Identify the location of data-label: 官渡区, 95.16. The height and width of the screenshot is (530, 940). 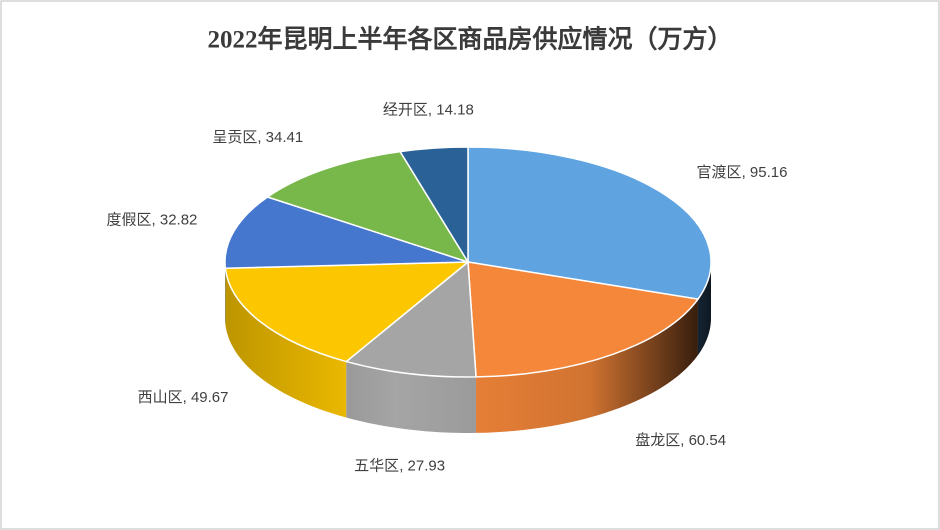
(742, 172).